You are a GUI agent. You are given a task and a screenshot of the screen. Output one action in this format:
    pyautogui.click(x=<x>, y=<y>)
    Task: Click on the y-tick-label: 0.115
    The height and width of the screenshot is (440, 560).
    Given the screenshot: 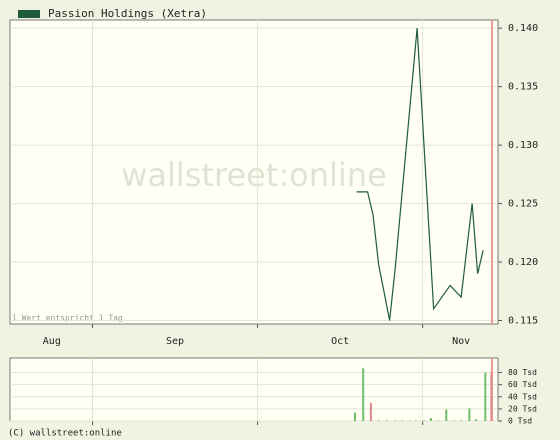 What is the action you would take?
    pyautogui.click(x=523, y=320)
    